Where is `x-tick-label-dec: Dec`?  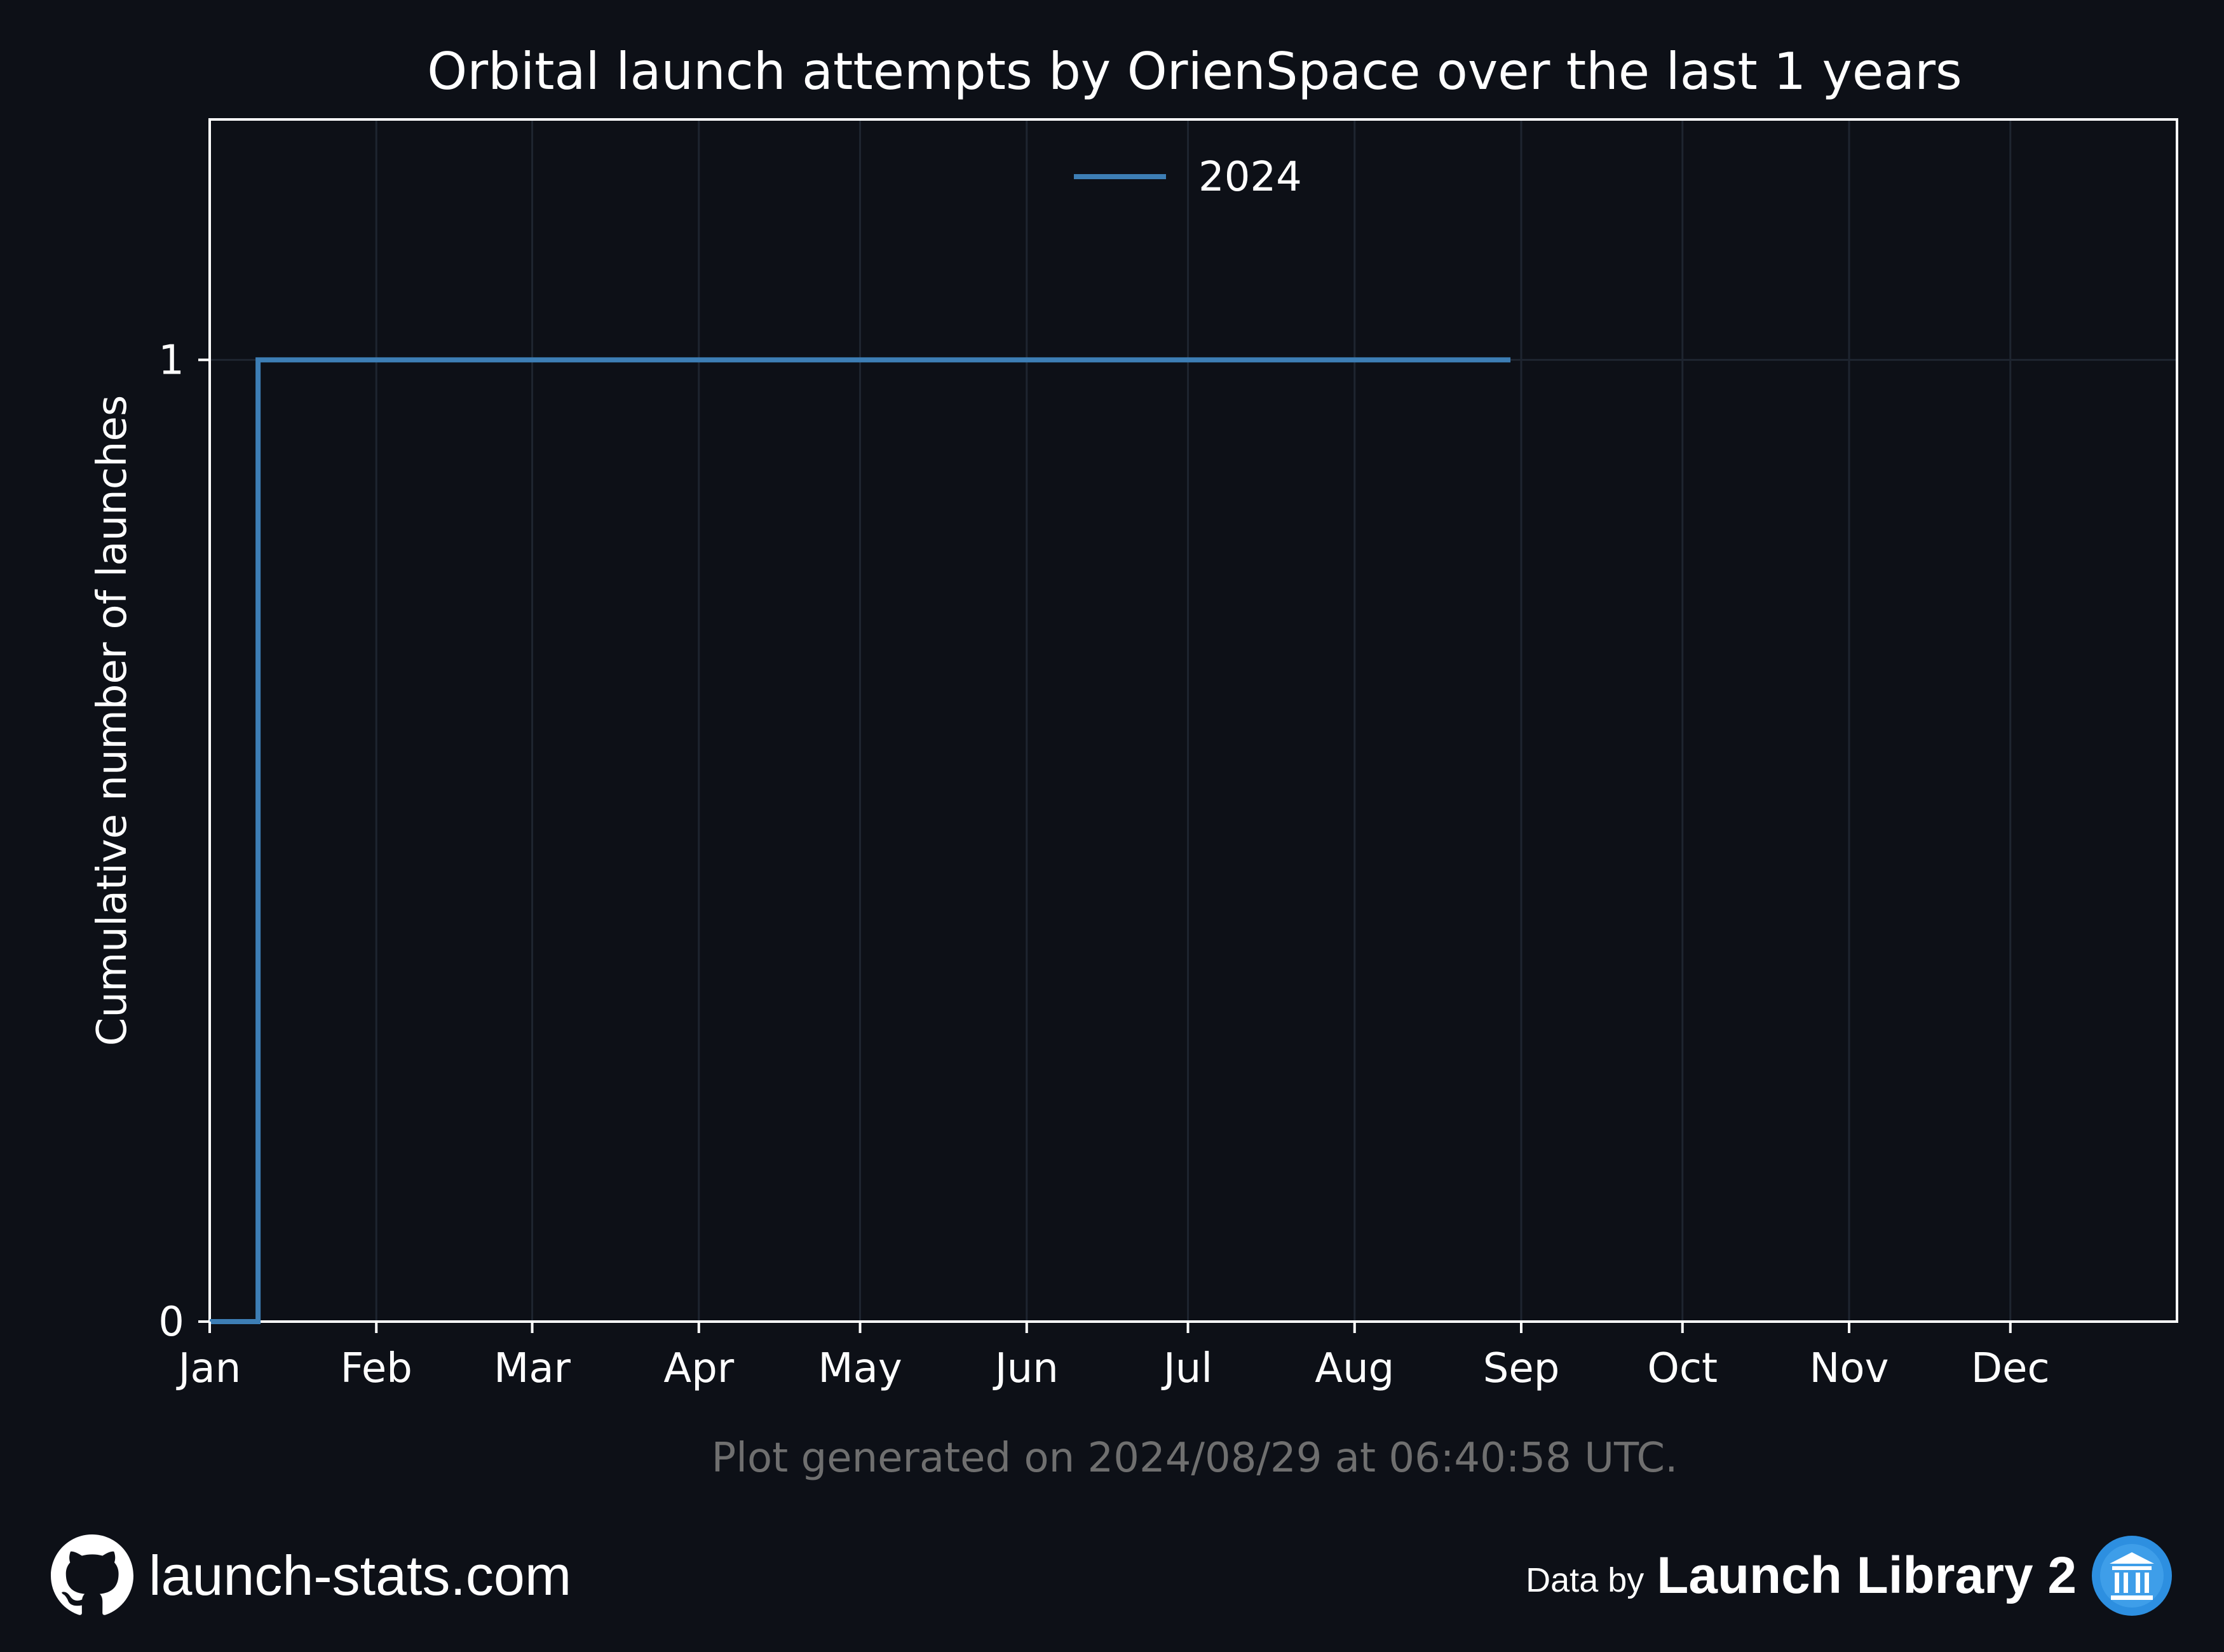 x-tick-label-dec: Dec is located at coordinates (2010, 1369).